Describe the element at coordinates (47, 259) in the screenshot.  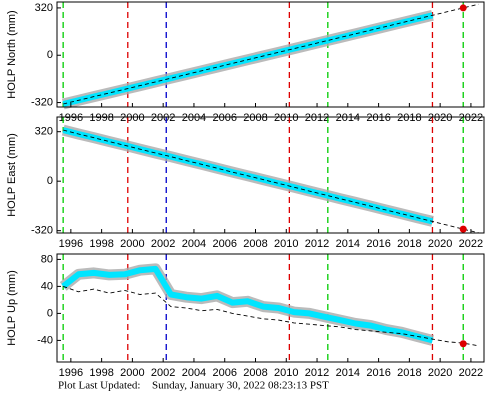
I see `y-tick-label: 80` at that location.